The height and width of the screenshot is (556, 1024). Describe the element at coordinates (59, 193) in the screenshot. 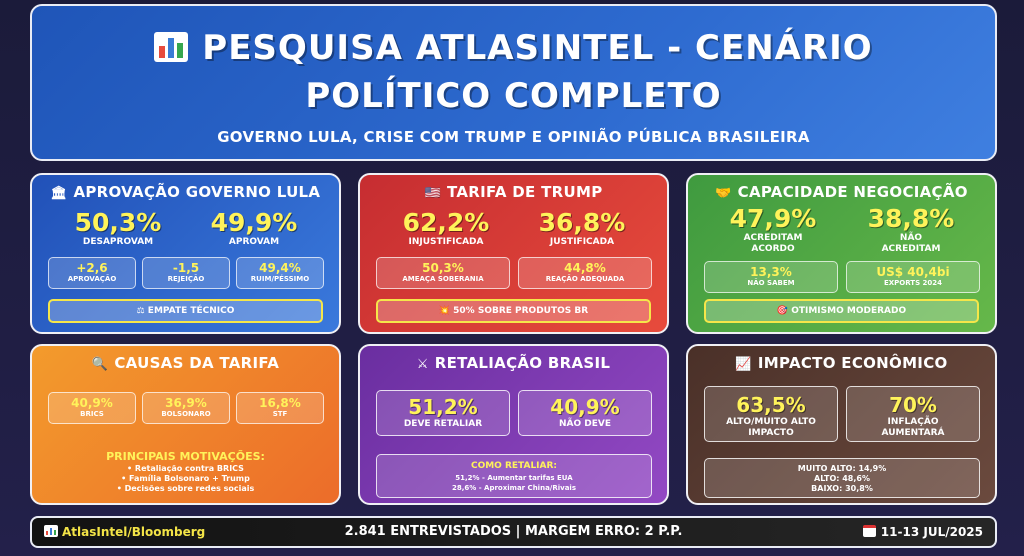

I see `government-building-icon: 🏛` at that location.